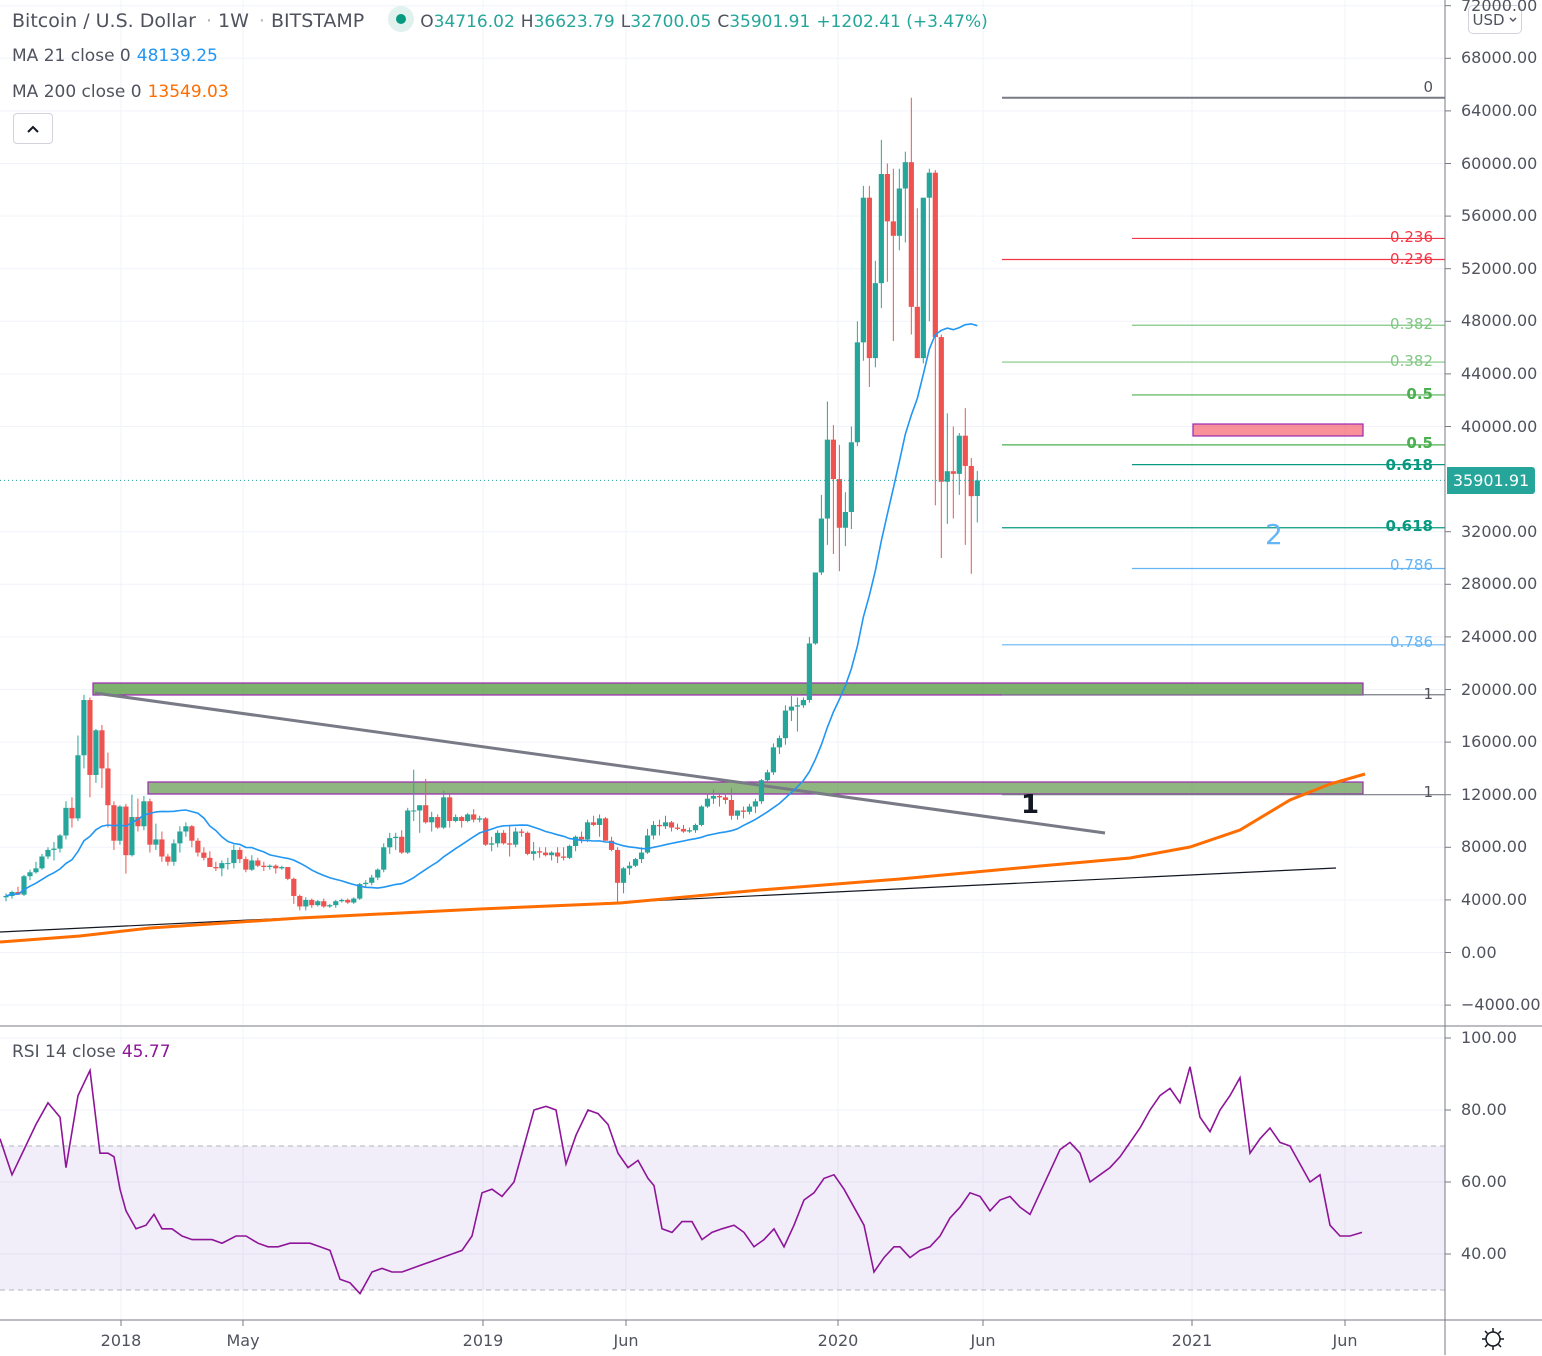  What do you see at coordinates (902, 21) in the screenshot?
I see `change-value: +1202.41 (+3.47%)` at bounding box center [902, 21].